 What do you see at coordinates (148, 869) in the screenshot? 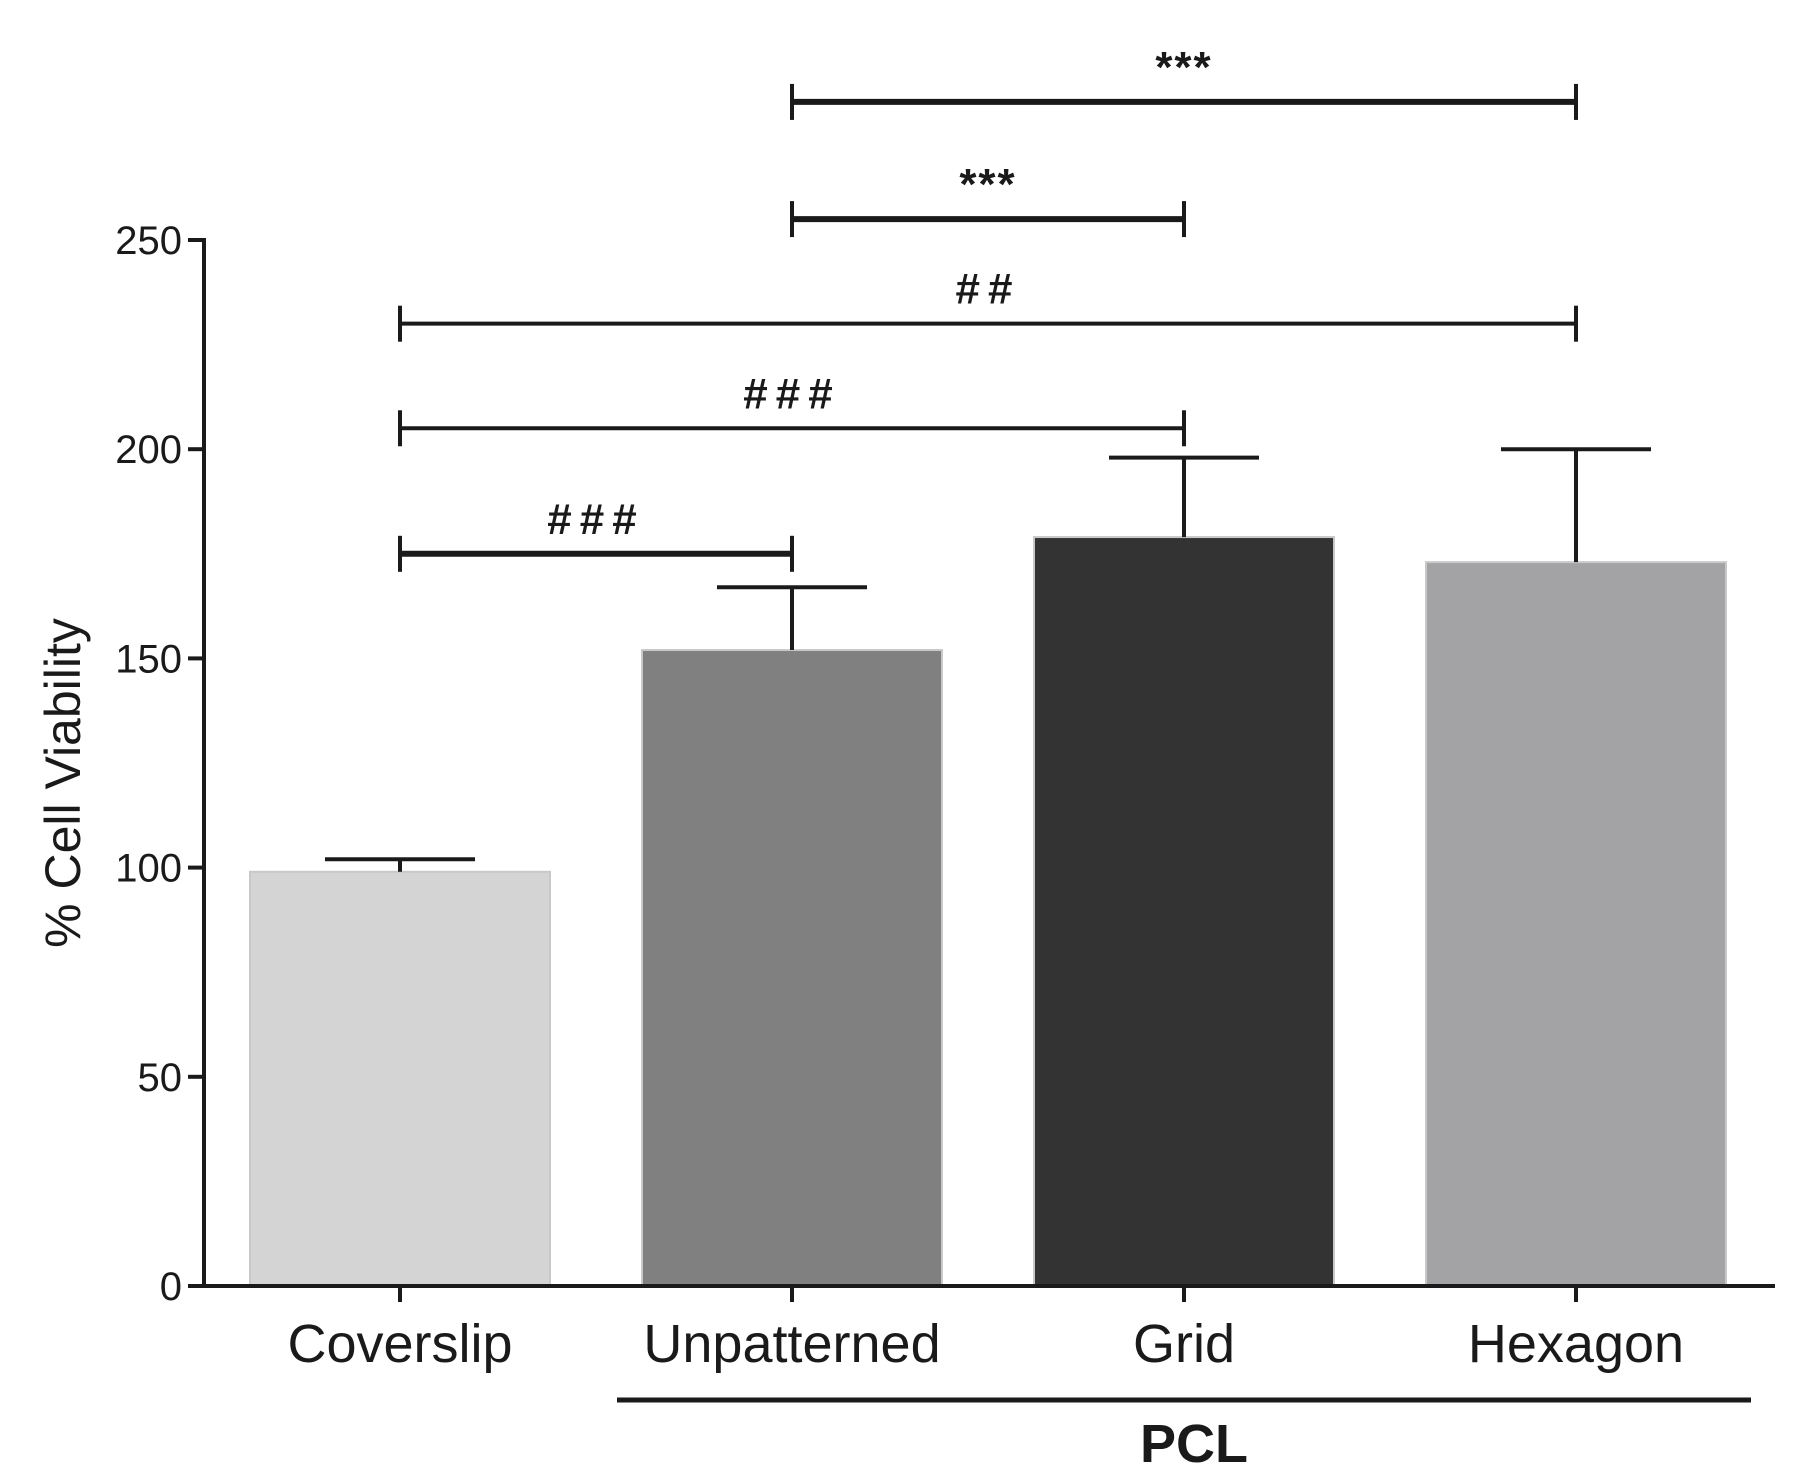
I see `y-tick-label-100: 100` at bounding box center [148, 869].